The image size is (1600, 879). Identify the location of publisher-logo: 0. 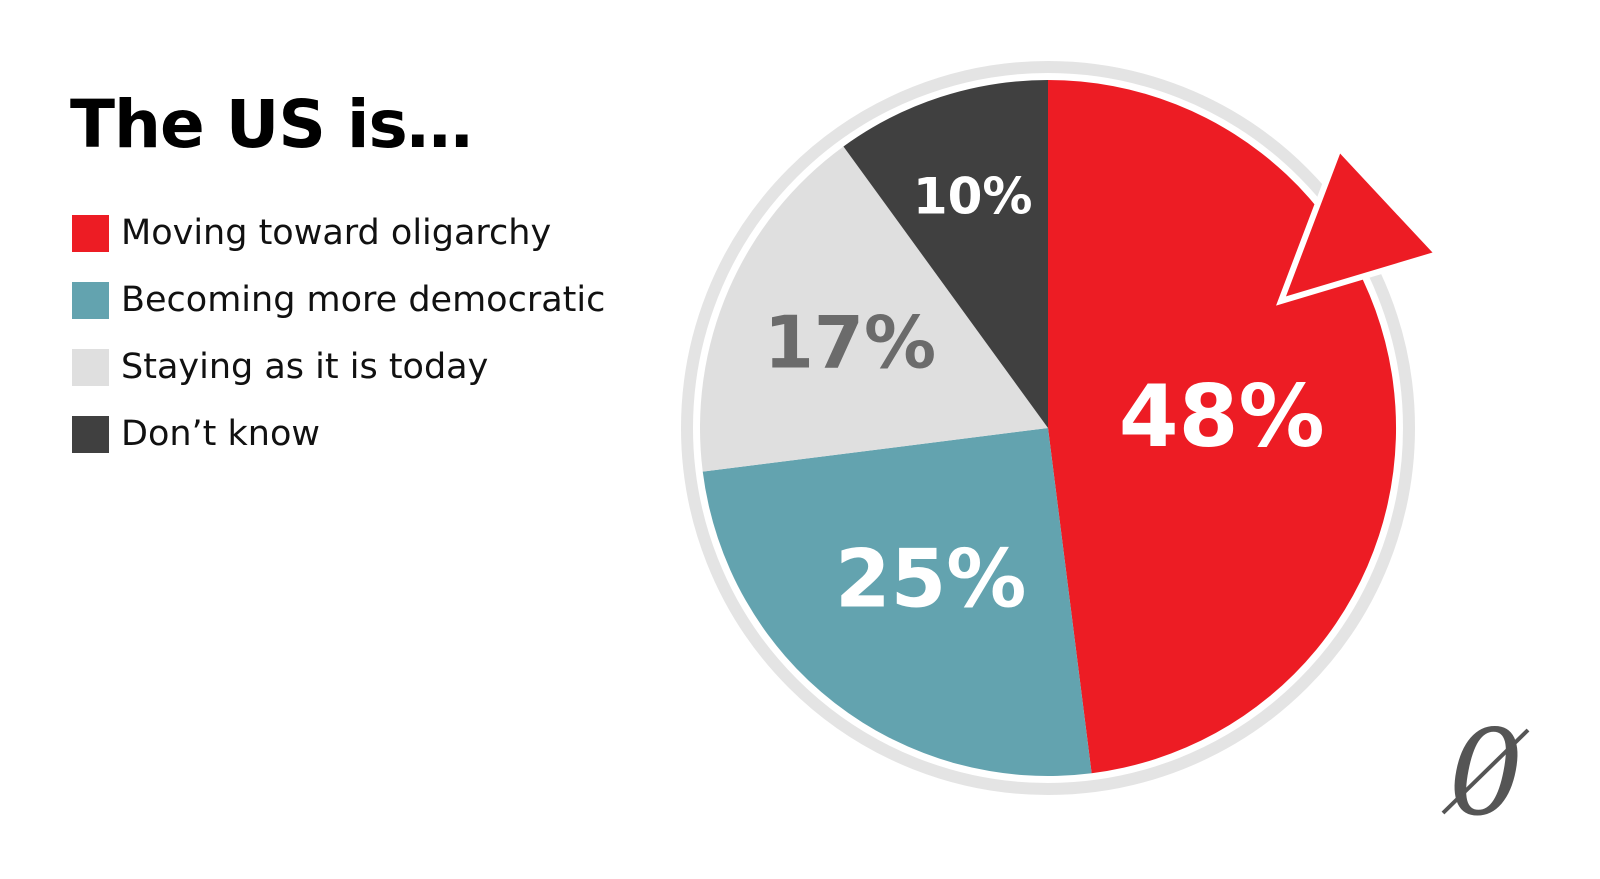
(1485, 773).